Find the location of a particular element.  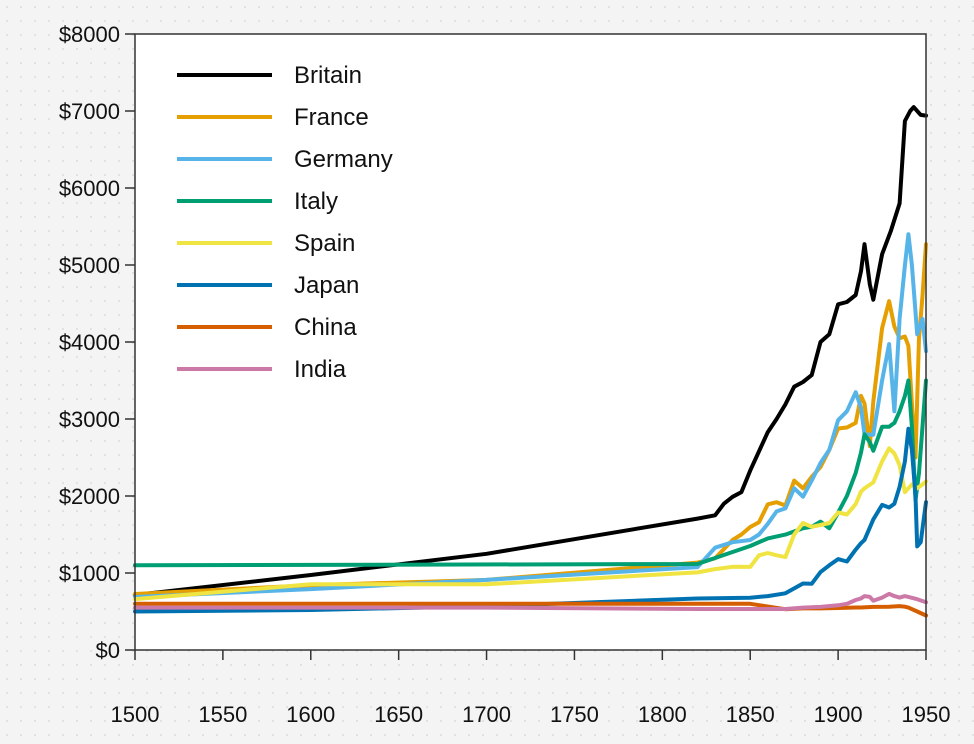

x-tick-label: 1650 is located at coordinates (398, 714).